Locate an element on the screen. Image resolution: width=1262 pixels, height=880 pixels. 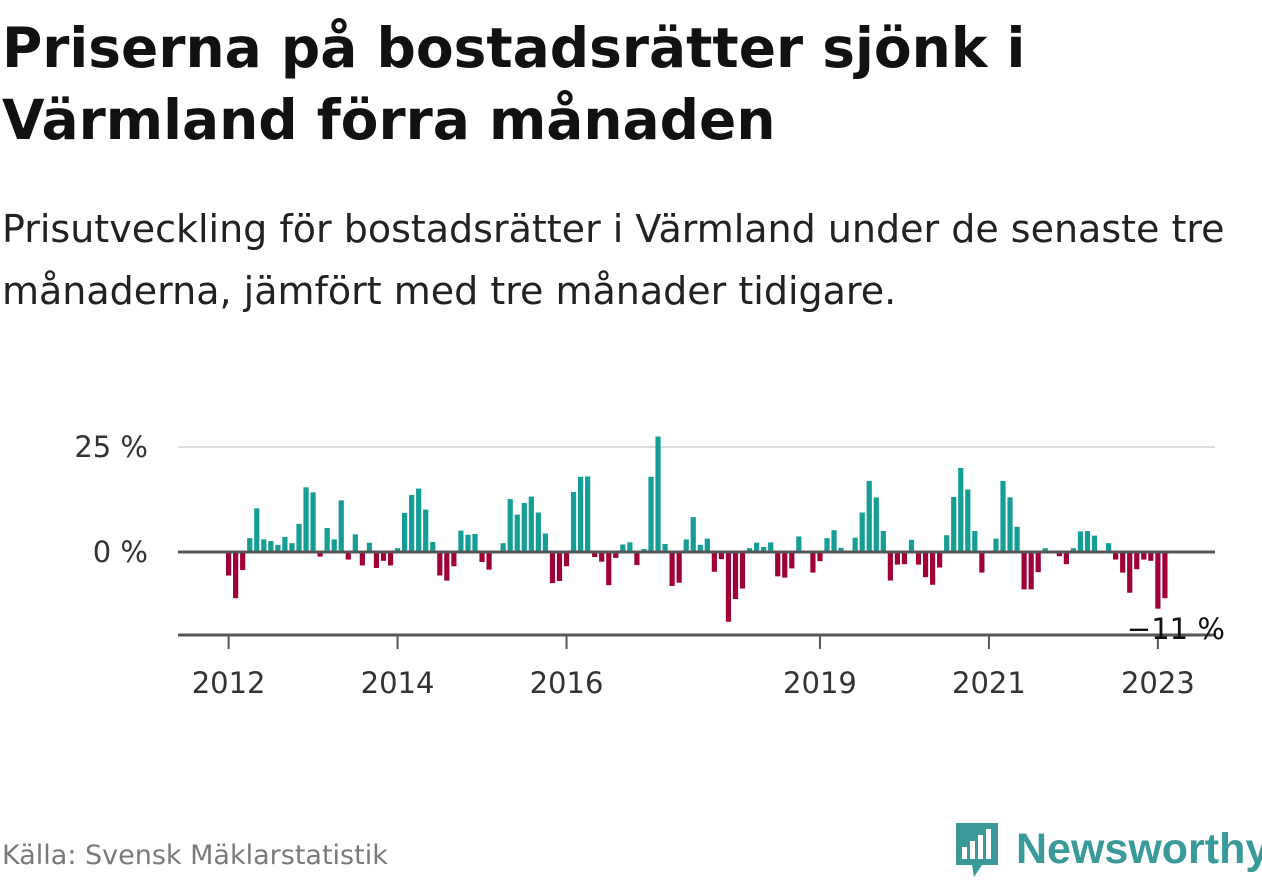
x-tick-label: 2019 is located at coordinates (820, 683).